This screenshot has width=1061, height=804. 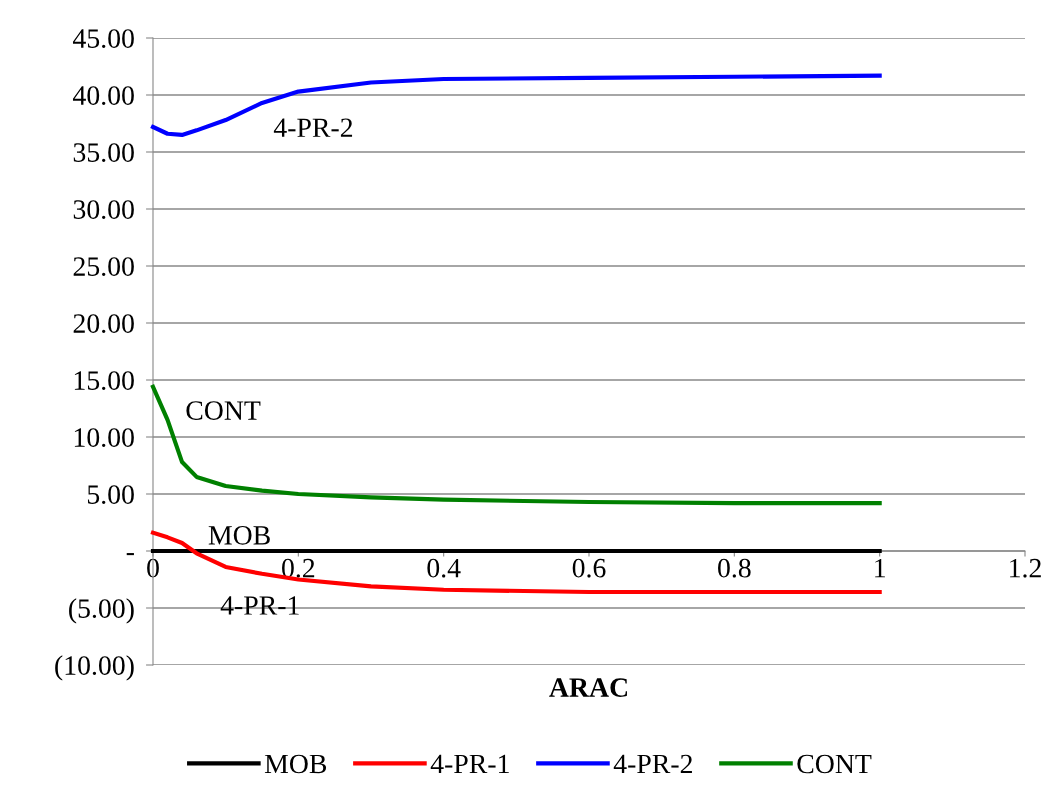 I want to click on y-tick-label: 25.00, so click(x=103, y=267).